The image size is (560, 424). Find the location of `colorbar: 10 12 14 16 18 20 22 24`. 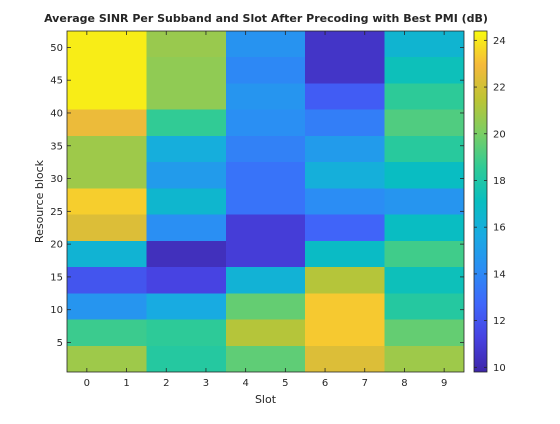

colorbar: 10 12 14 16 18 20 22 24 is located at coordinates (489, 202).